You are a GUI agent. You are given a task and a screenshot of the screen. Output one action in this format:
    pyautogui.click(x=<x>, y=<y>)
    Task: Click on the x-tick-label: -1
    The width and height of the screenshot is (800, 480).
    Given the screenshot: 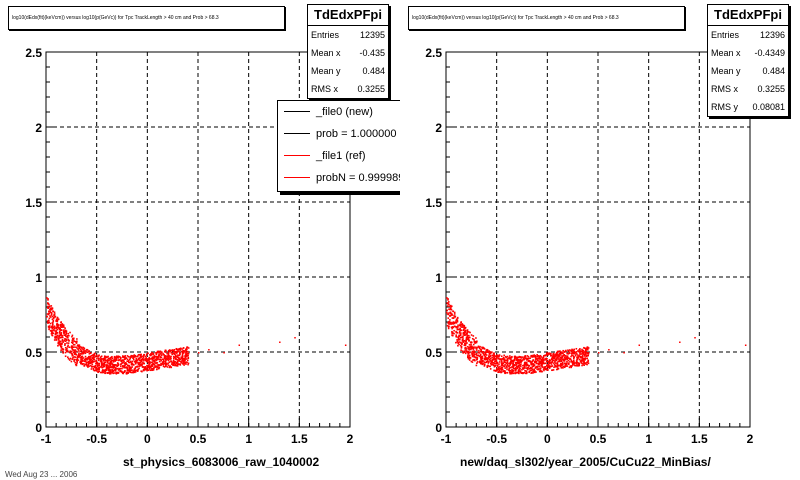 What is the action you would take?
    pyautogui.click(x=46, y=439)
    